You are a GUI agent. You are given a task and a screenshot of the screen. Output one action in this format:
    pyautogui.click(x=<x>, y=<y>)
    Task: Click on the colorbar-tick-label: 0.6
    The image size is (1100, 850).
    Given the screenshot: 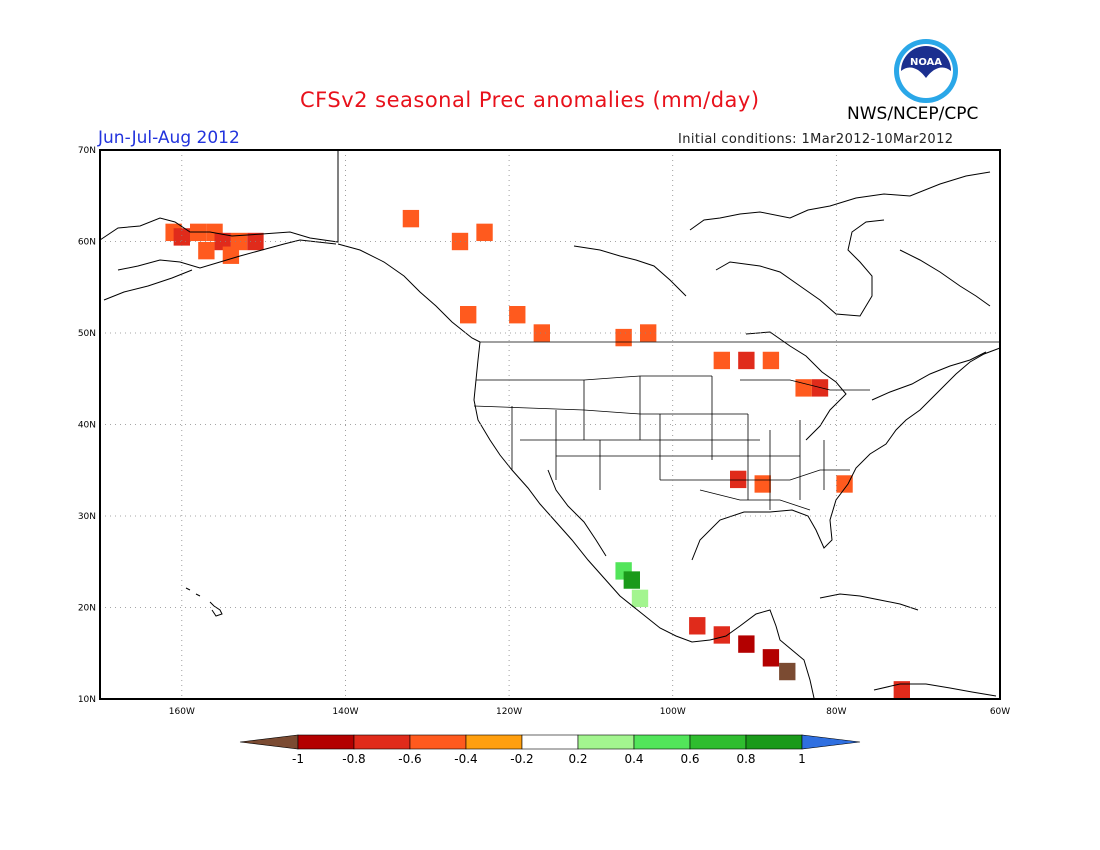 What is the action you would take?
    pyautogui.click(x=689, y=759)
    